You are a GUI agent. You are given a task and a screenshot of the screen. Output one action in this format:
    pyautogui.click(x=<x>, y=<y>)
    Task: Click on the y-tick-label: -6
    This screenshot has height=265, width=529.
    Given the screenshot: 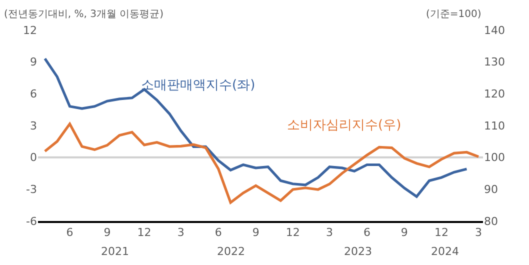 What is the action you would take?
    pyautogui.click(x=31, y=221)
    